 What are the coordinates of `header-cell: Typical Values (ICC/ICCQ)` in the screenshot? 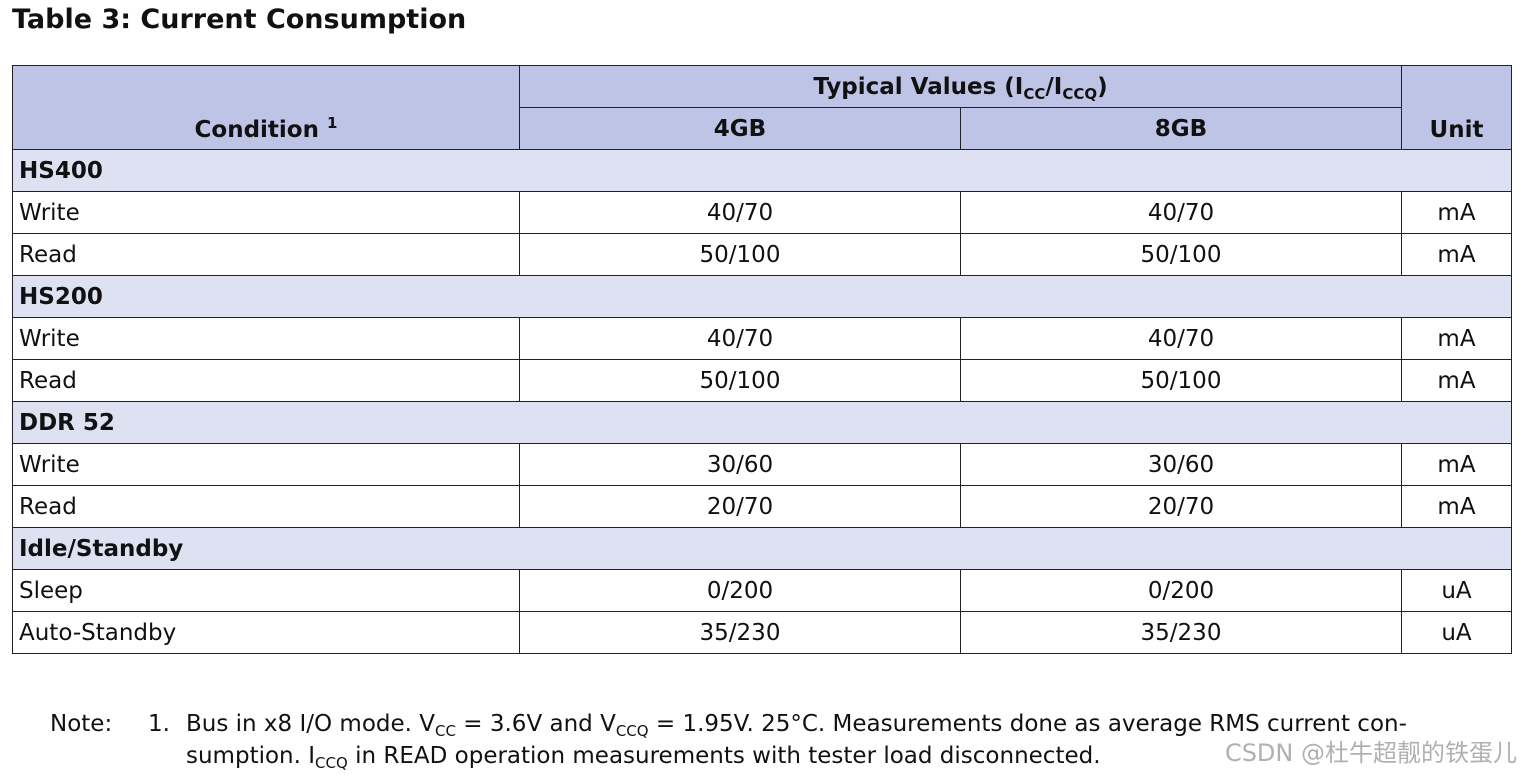 It's located at (960, 86).